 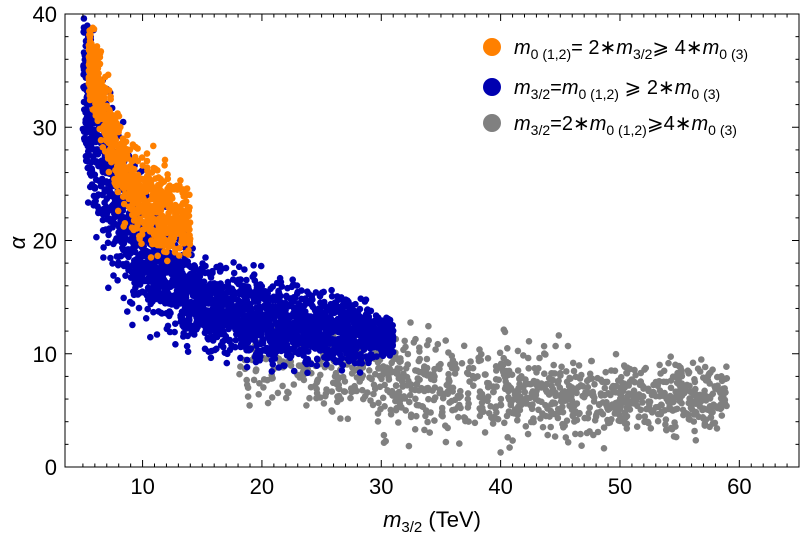 I want to click on legend-item-blue: m3/2=m0 (1,2) ⩾ 2∗m0 (3), so click(x=601, y=89).